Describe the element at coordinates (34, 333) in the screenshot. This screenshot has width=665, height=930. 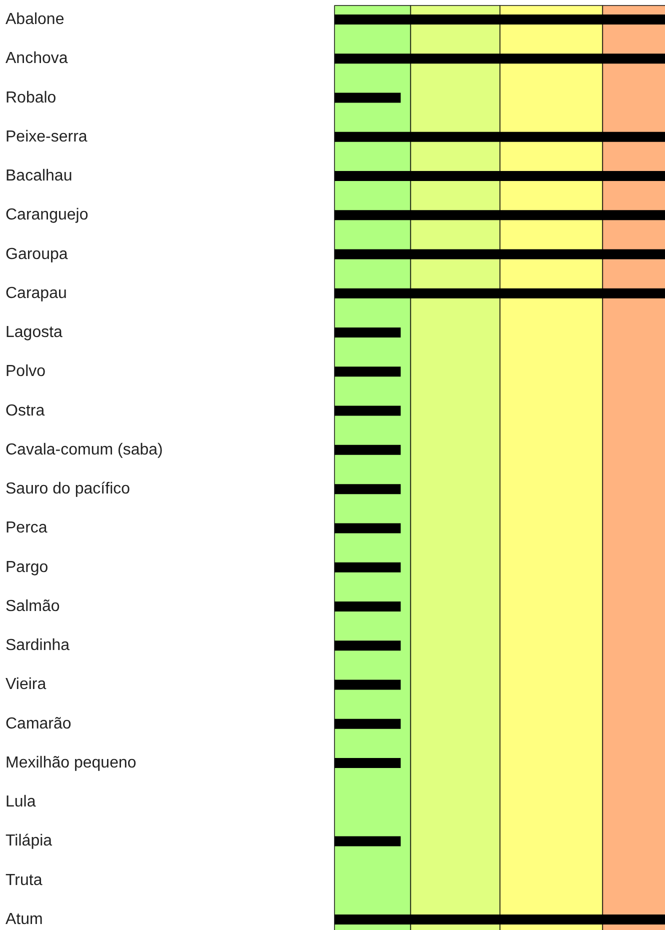
I see `y-tick-label: Lagosta` at that location.